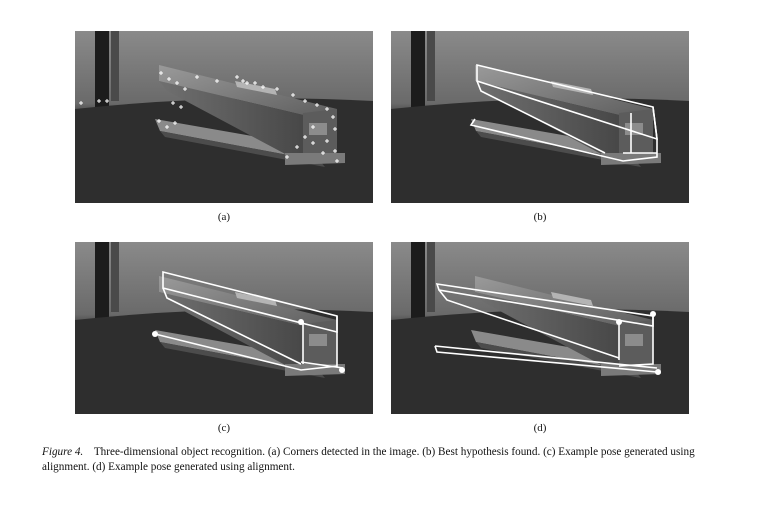 The height and width of the screenshot is (509, 773). I want to click on panel-b-image, so click(540, 117).